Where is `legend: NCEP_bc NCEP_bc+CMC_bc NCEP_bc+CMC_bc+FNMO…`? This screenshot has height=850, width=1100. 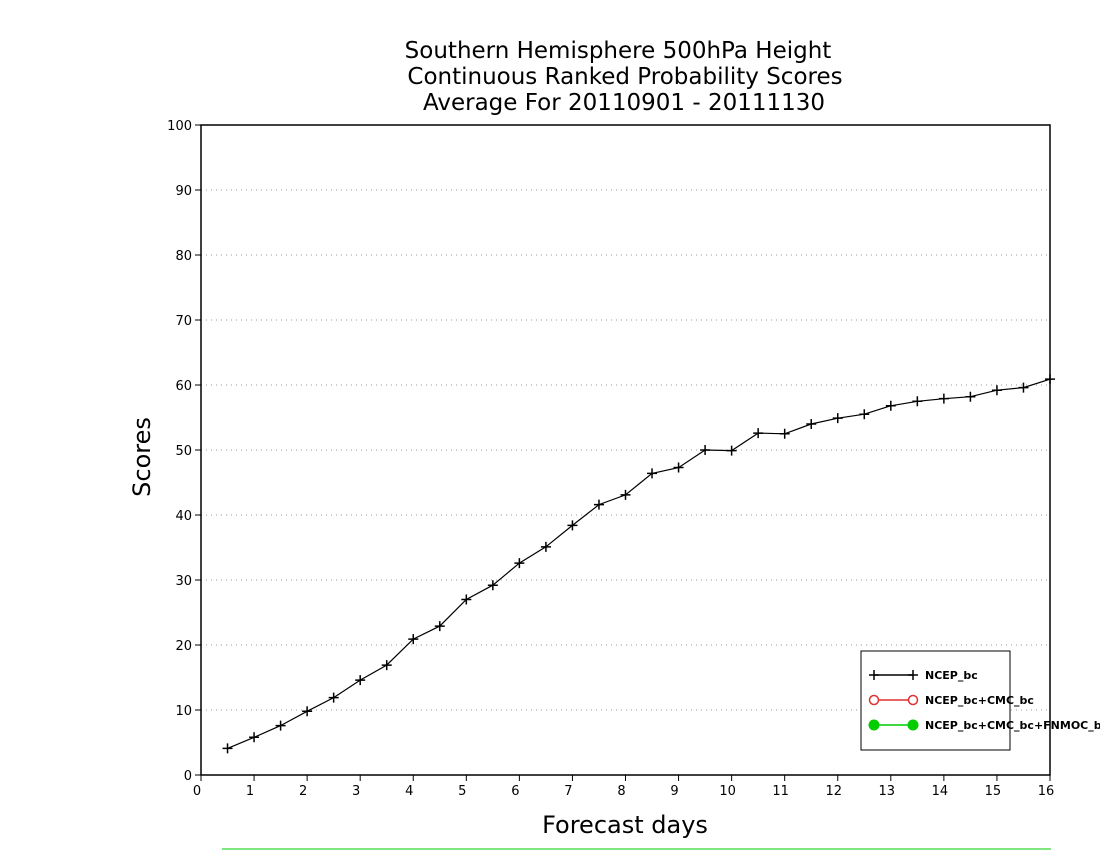
legend: NCEP_bc NCEP_bc+CMC_bc NCEP_bc+CMC_bc+FNMO… is located at coordinates (980, 700).